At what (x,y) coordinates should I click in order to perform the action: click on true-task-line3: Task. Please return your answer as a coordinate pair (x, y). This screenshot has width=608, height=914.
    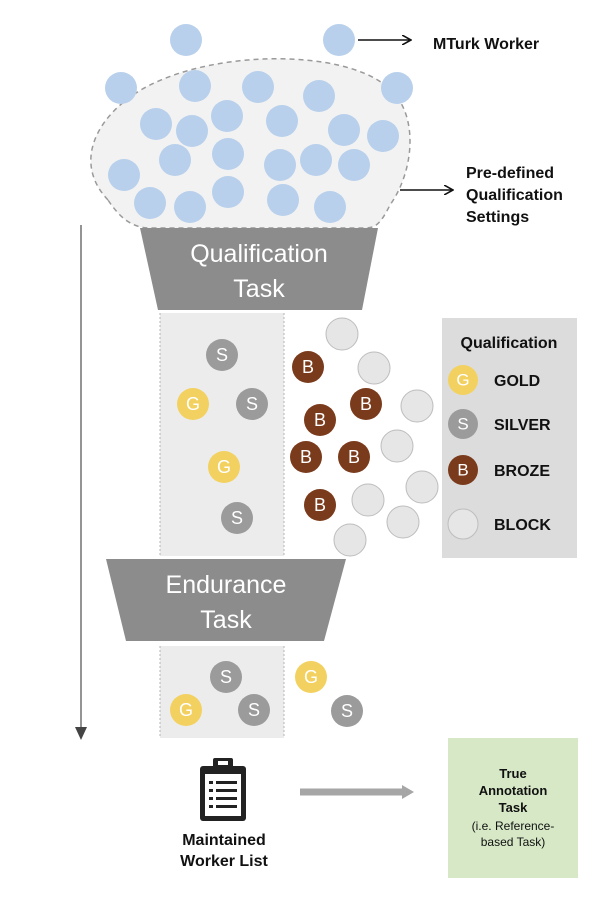
    Looking at the image, I should click on (513, 807).